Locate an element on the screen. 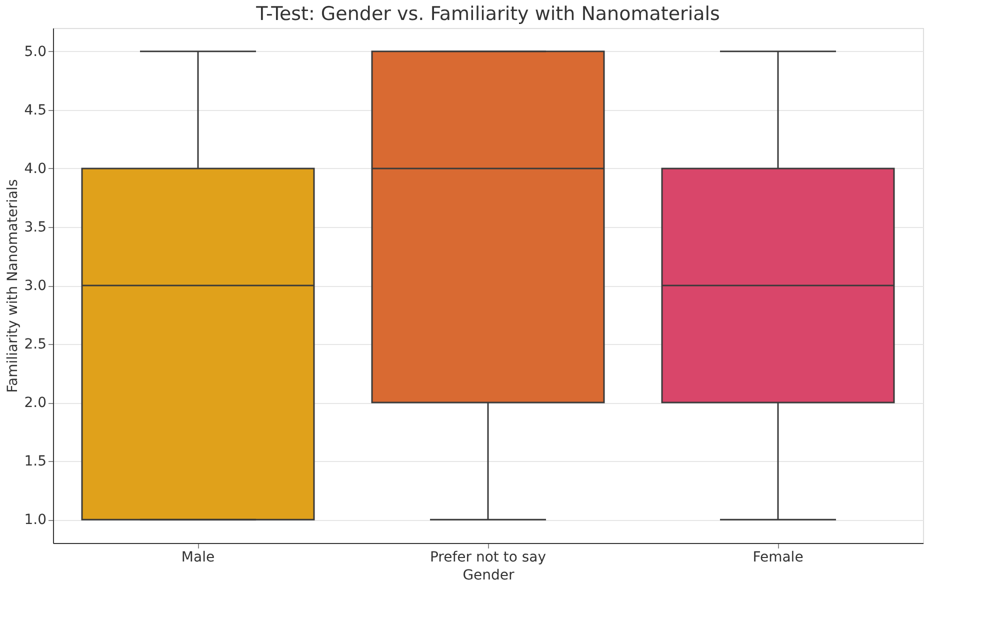 The width and height of the screenshot is (990, 629). y-tick-label: 3.0 is located at coordinates (35, 286).